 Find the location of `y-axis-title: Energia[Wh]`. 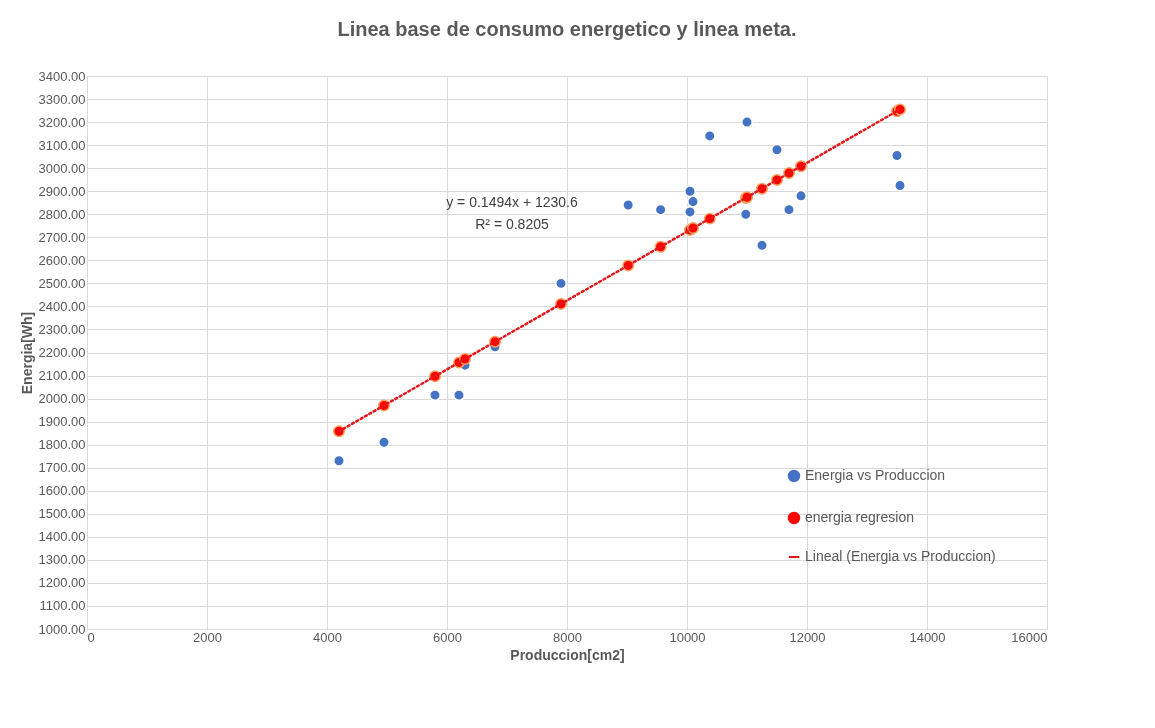

y-axis-title: Energia[Wh] is located at coordinates (26, 353).